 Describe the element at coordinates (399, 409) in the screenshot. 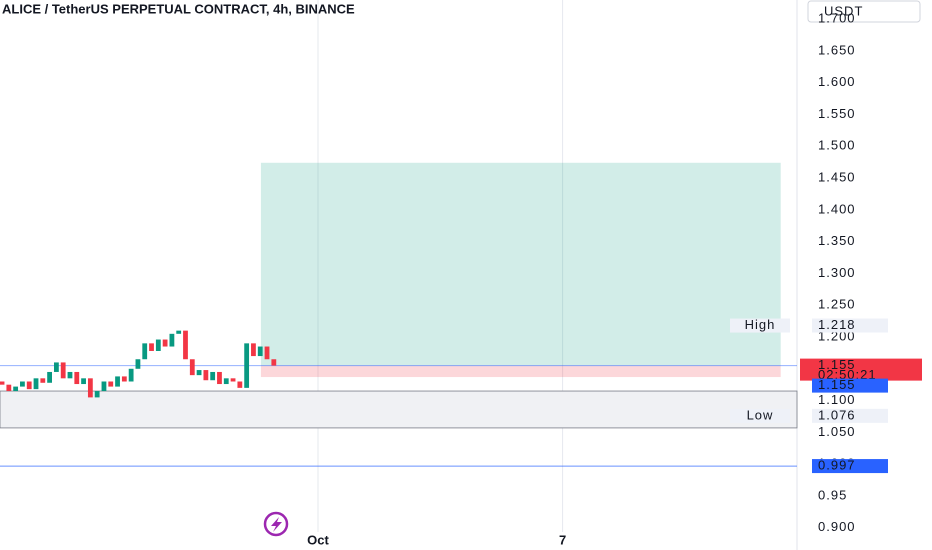

I see `zone` at that location.